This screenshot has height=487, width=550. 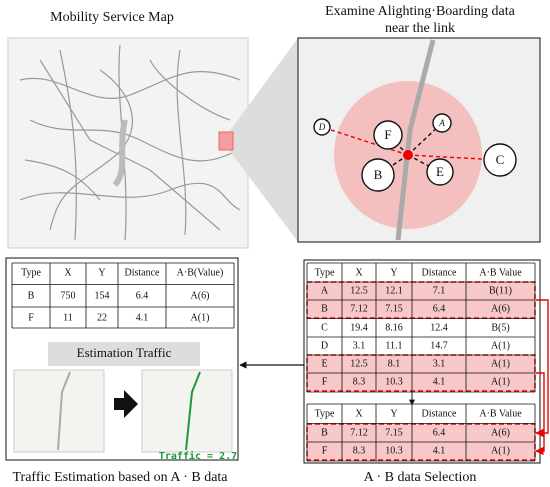 I want to click on examine-title: near the link, so click(x=420, y=28).